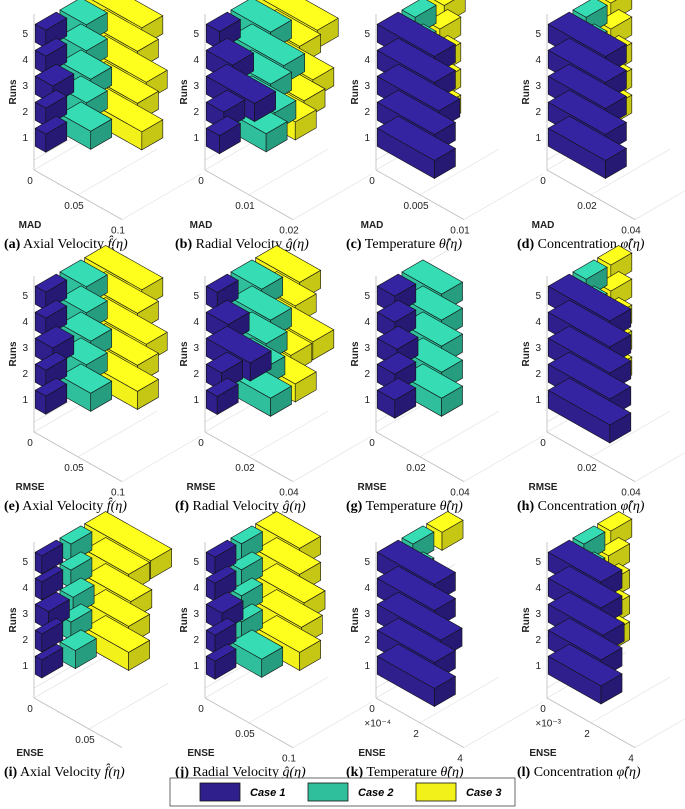 This screenshot has height=809, width=685. Describe the element at coordinates (415, 206) in the screenshot. I see `x-tick-label: 0.005` at that location.